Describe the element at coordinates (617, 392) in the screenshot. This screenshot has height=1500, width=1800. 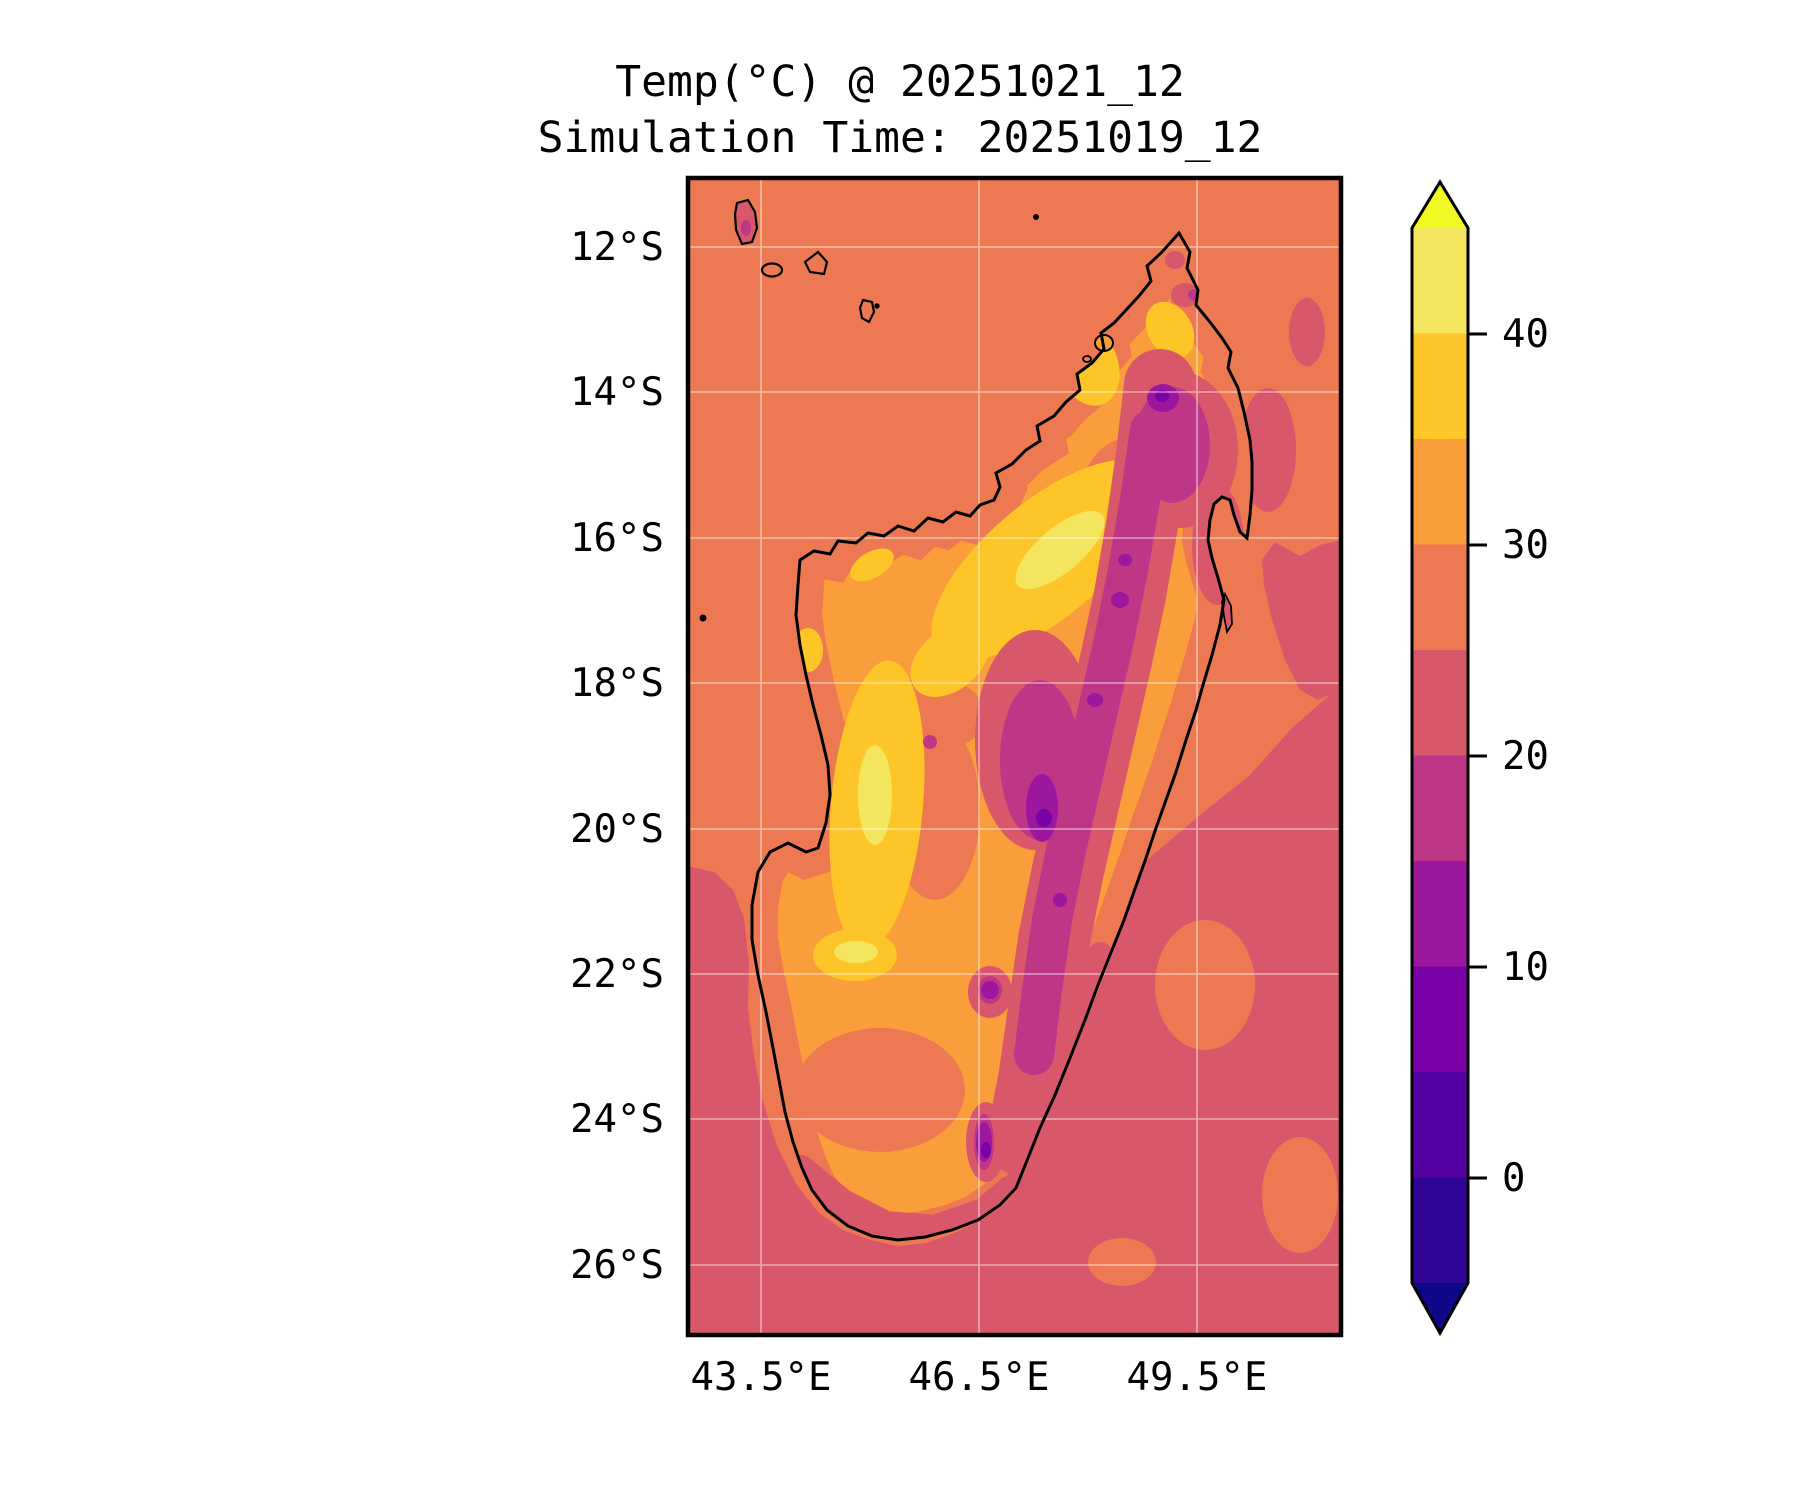
I see `y-tick-label: 14°S` at that location.